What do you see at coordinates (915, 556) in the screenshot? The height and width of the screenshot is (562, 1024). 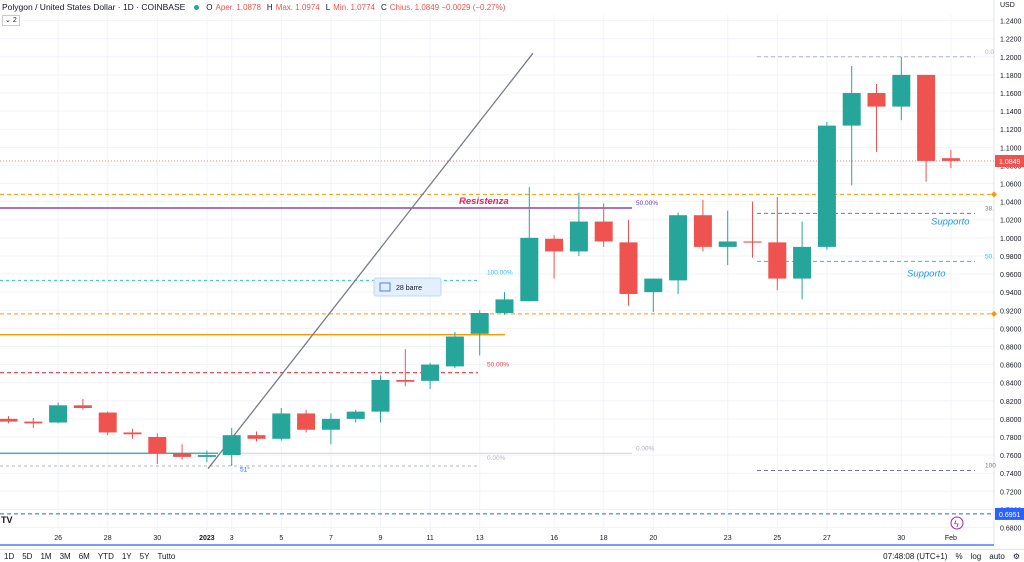 I see `clock-readout: 07:48:08 (UTC+1)` at bounding box center [915, 556].